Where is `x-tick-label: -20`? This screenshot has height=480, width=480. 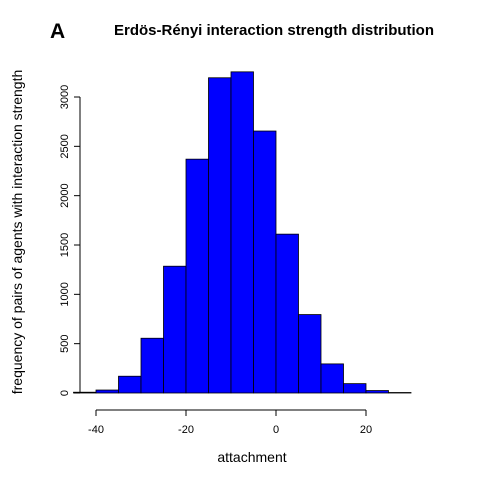 x-tick-label: -20 is located at coordinates (186, 430).